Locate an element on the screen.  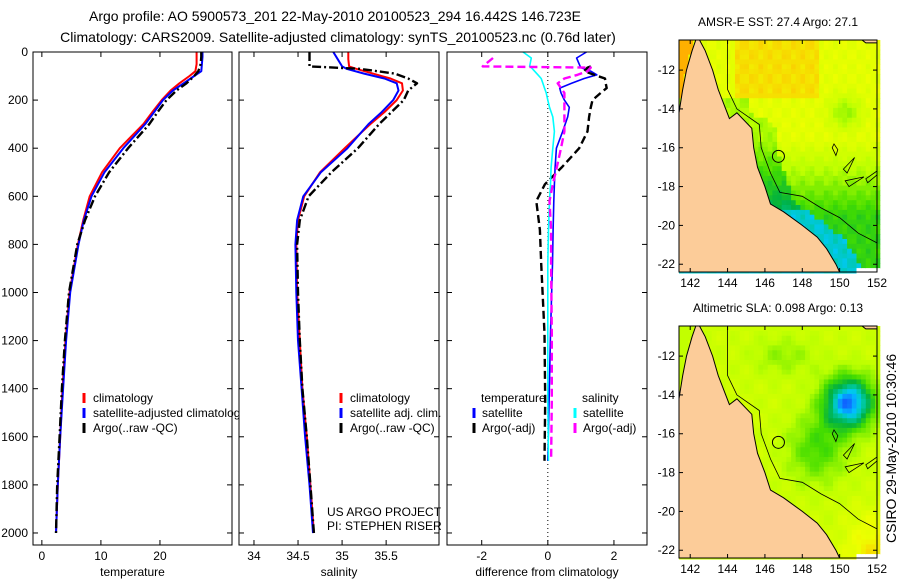
series-line-argo-adj- is located at coordinates (536, 259).